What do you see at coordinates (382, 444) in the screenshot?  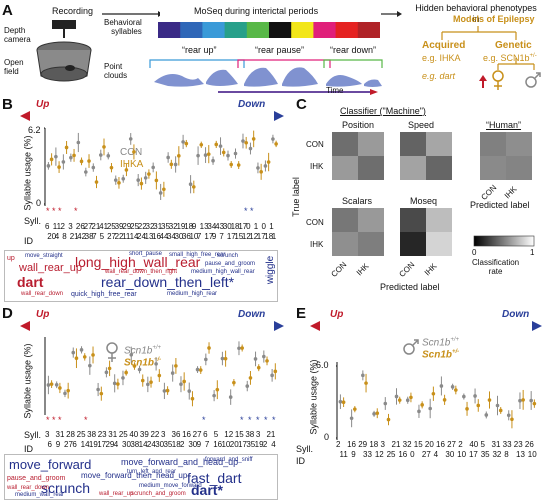 I see `syllable-id: 3` at bounding box center [382, 444].